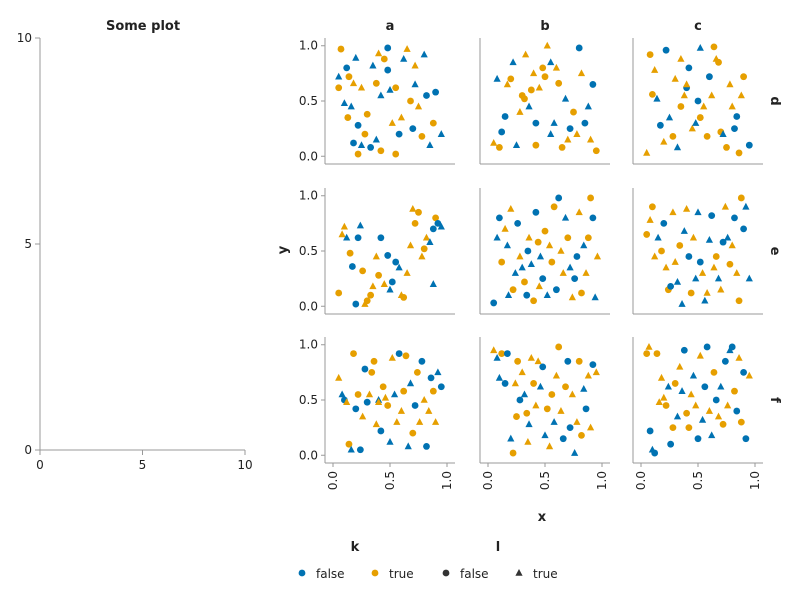 This screenshot has height=604, width=800. Describe the element at coordinates (698, 480) in the screenshot. I see `facet-x-tick-label: 0.5` at that location.